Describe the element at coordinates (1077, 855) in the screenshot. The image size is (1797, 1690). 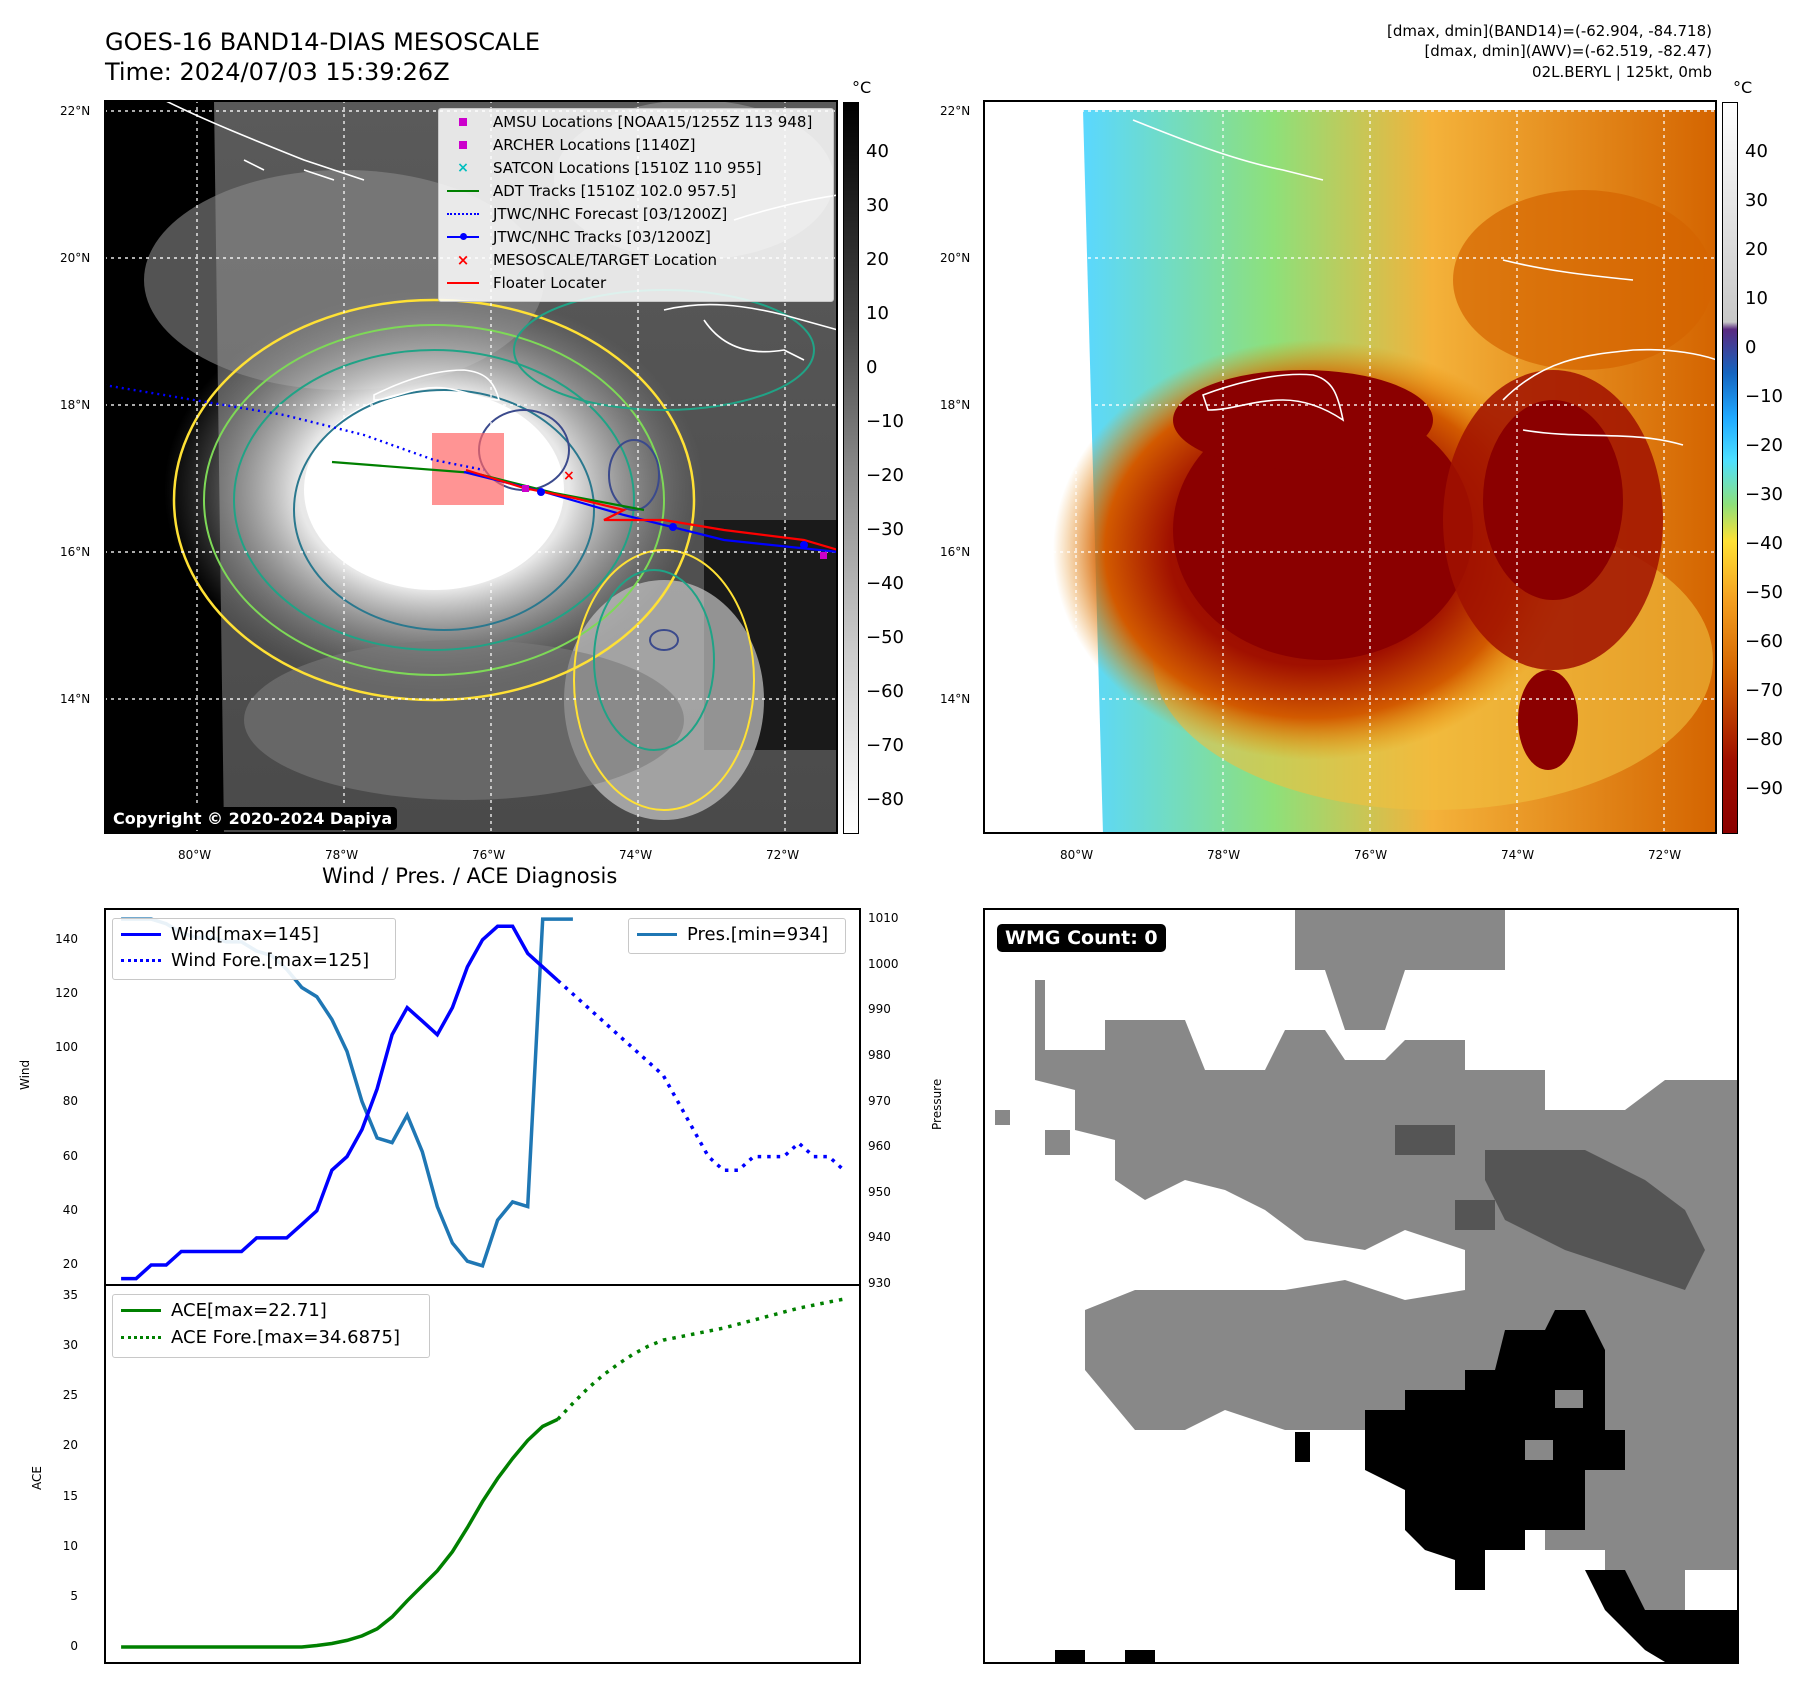
I see `awv-lon-label: 80°W` at that location.